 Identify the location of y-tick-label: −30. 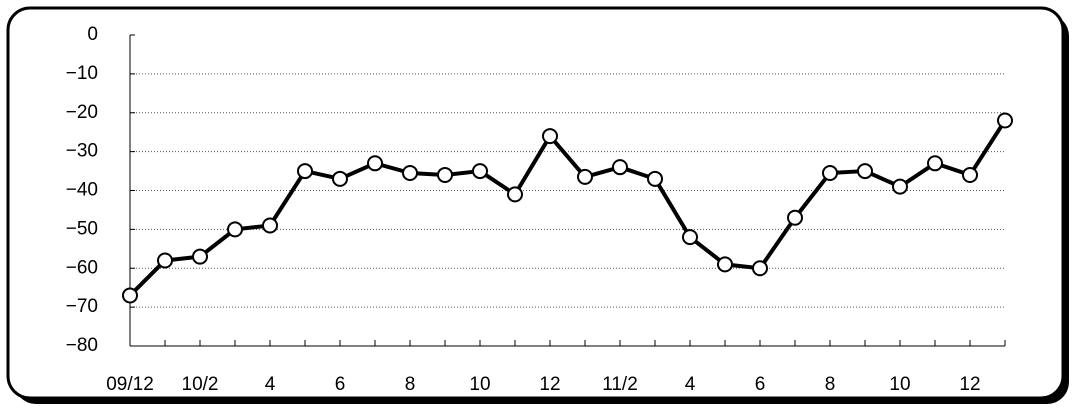
(82, 151).